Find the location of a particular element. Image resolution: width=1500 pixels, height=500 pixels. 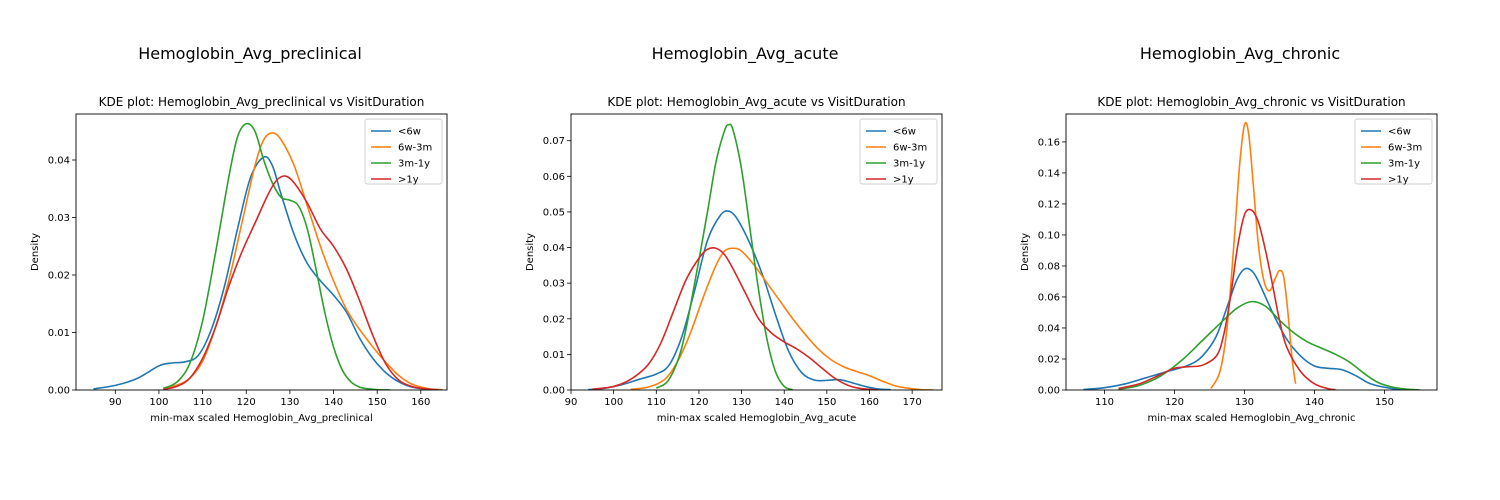

figure-suptitle: Hemoglobin_Avg_chronic is located at coordinates (1240, 53).